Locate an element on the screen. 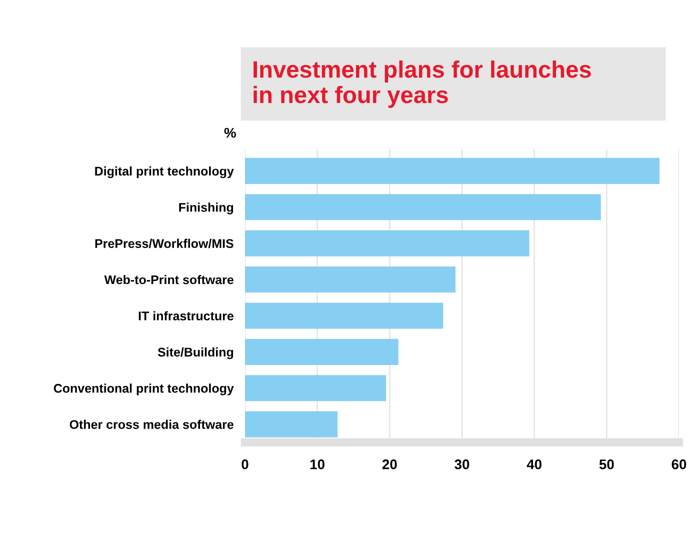 This screenshot has height=533, width=700. y-tick-label: PrePress/Workflow/MIS is located at coordinates (164, 243).